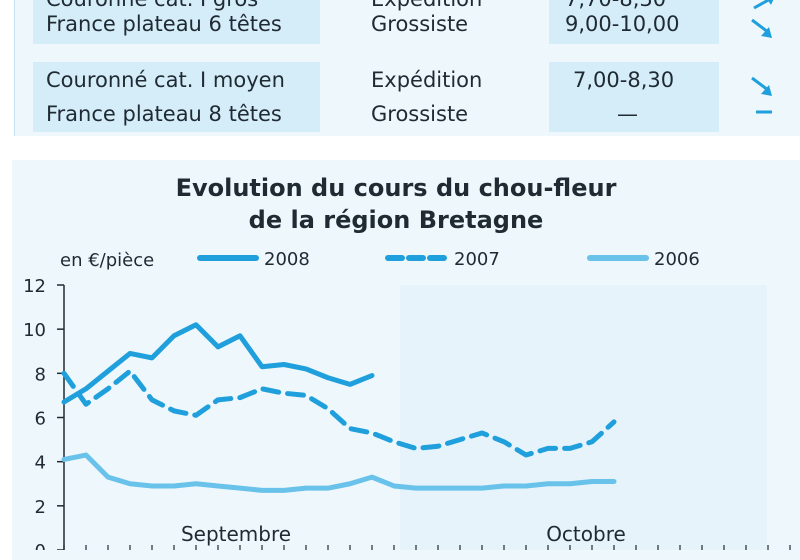  Describe the element at coordinates (34, 286) in the screenshot. I see `y-tick-label: 12` at that location.